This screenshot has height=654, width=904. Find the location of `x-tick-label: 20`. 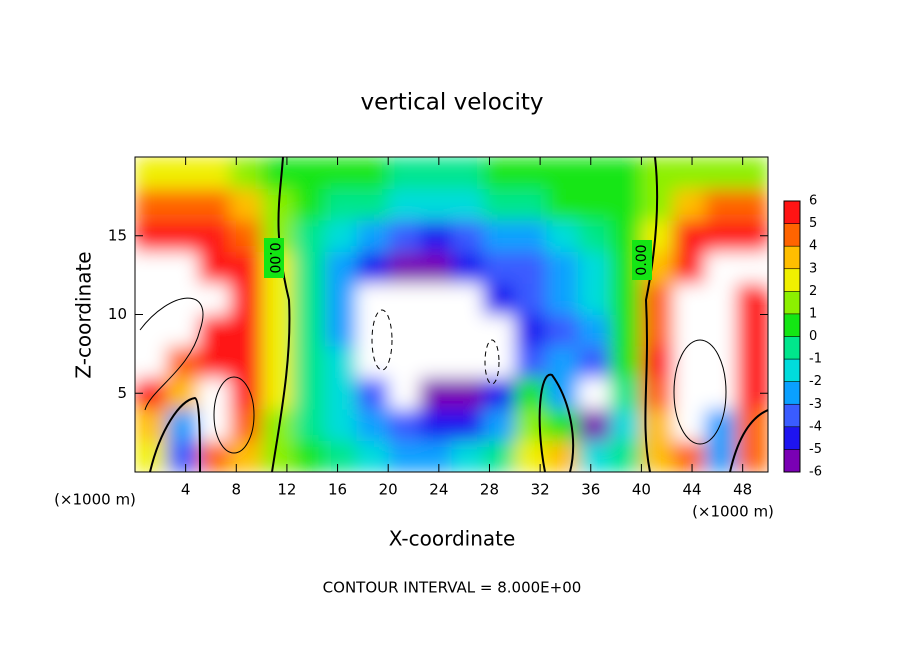

x-tick-label: 20 is located at coordinates (388, 490).